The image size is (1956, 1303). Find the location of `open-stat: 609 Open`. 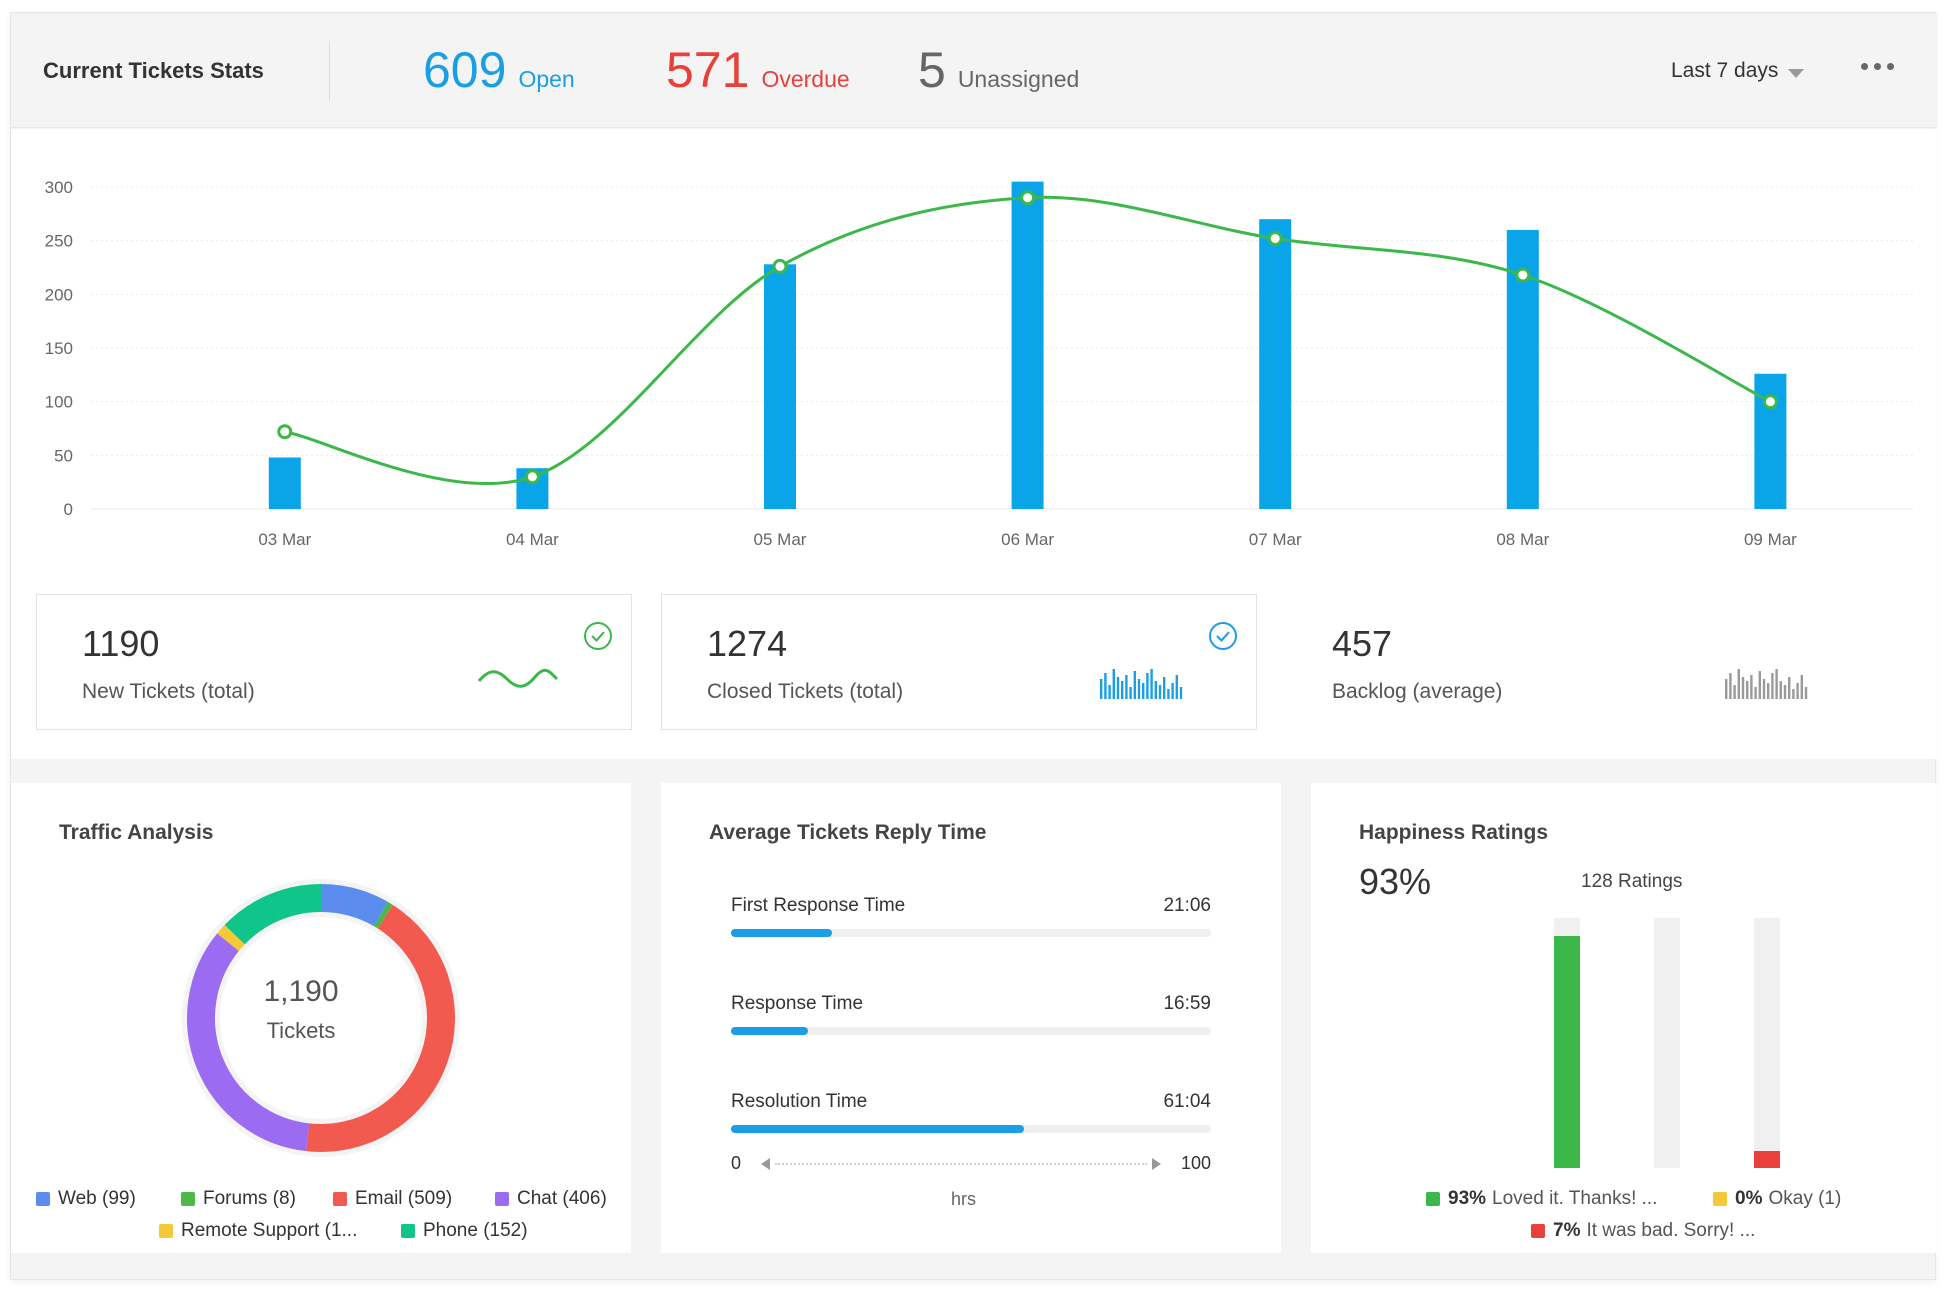

open-stat: 609 Open is located at coordinates (499, 70).